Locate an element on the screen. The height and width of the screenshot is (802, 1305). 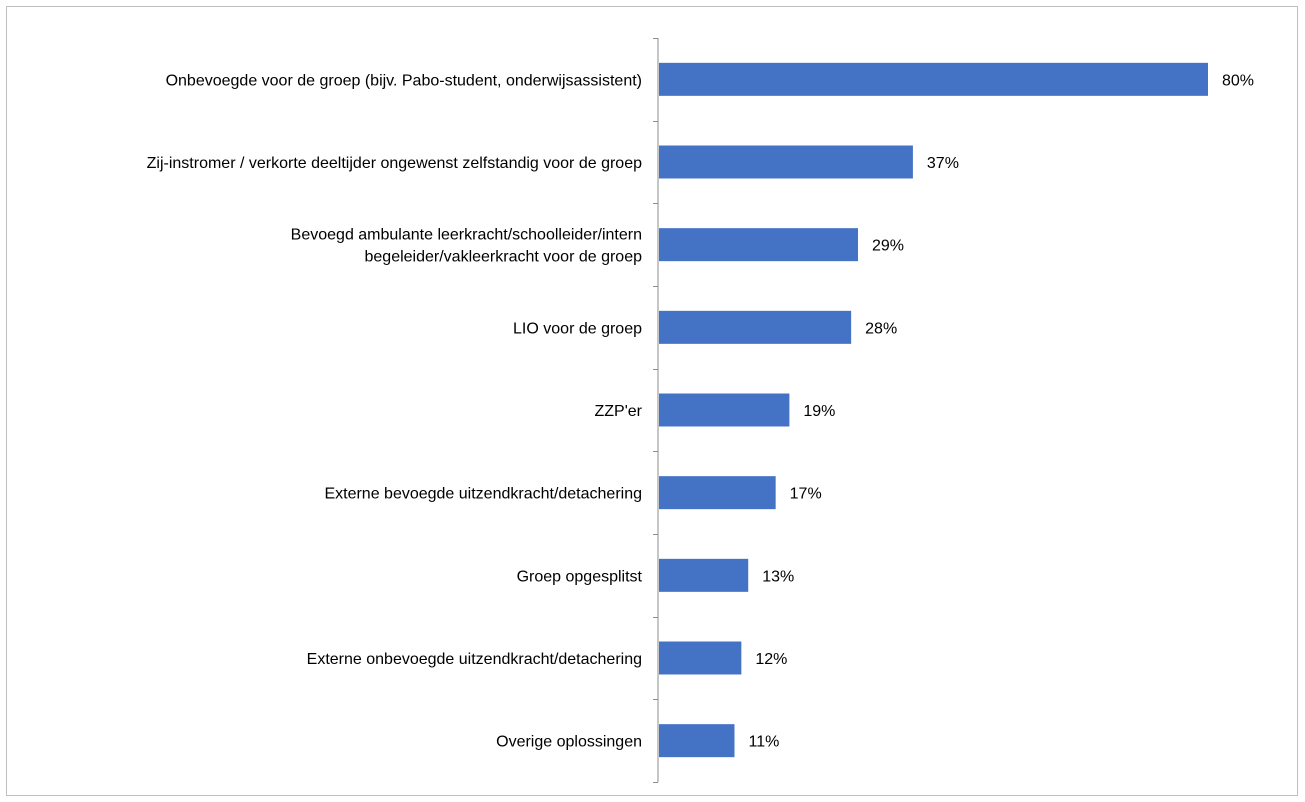
category-label: ZZP'er is located at coordinates (619, 411).